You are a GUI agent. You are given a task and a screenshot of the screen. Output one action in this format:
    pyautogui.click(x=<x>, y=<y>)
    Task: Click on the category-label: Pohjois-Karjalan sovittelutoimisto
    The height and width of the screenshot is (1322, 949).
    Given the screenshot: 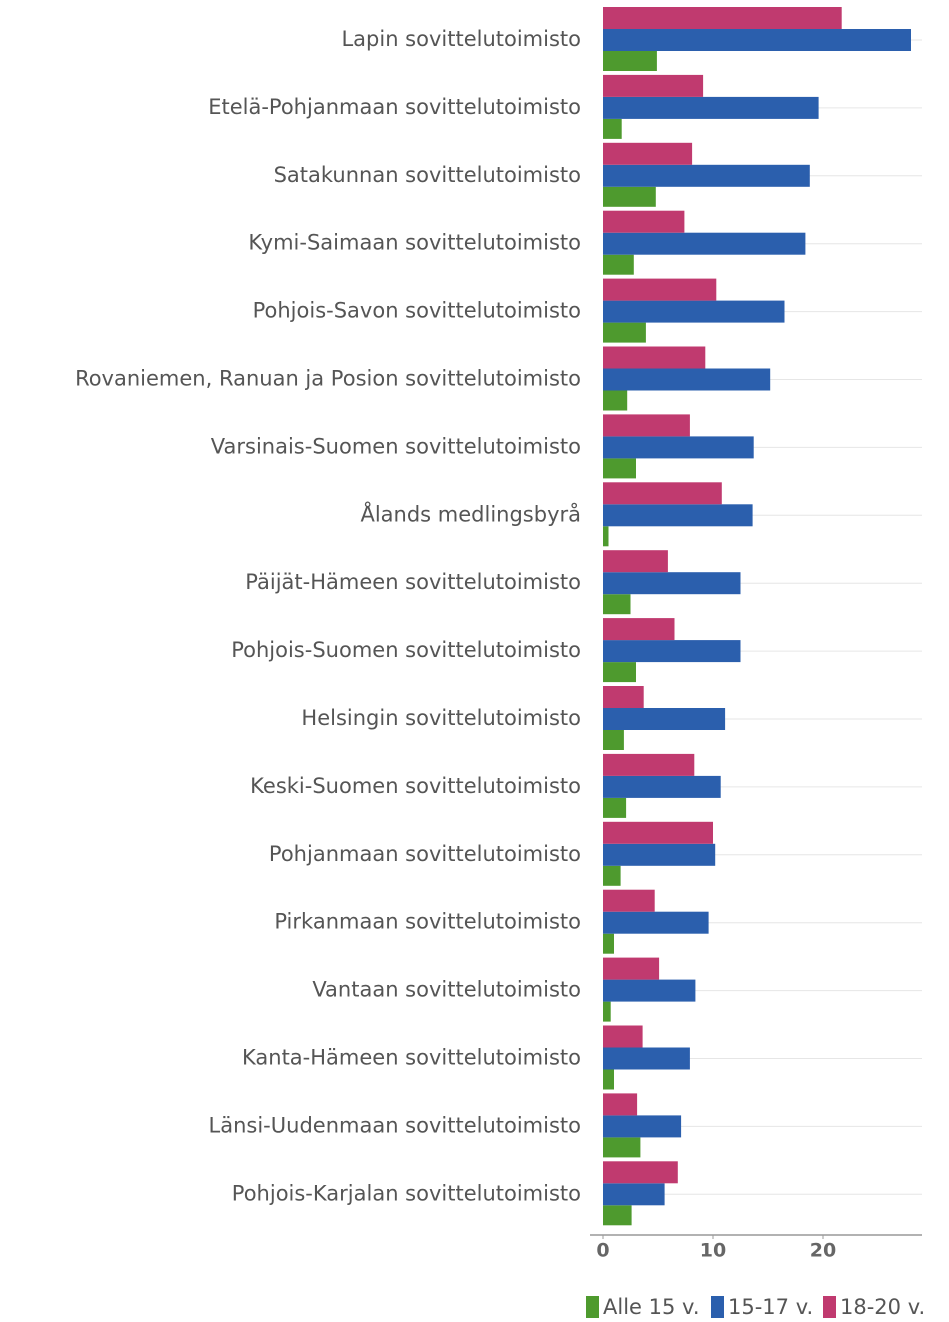 What is the action you would take?
    pyautogui.click(x=406, y=1193)
    